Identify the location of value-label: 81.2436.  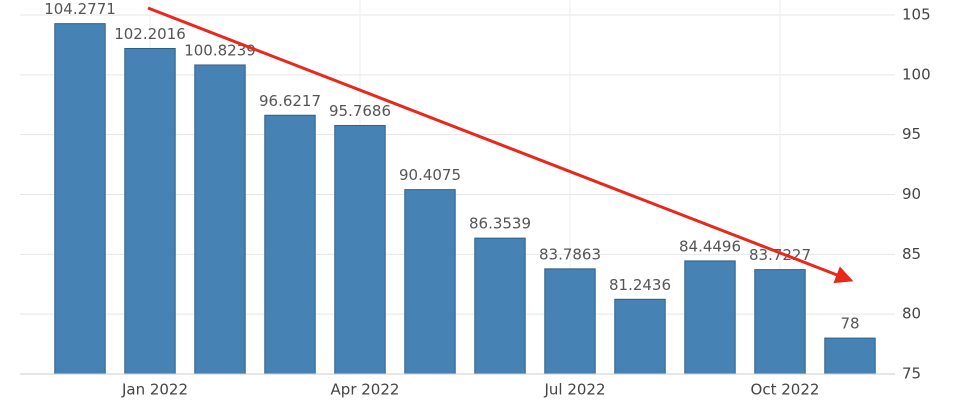
(640, 285).